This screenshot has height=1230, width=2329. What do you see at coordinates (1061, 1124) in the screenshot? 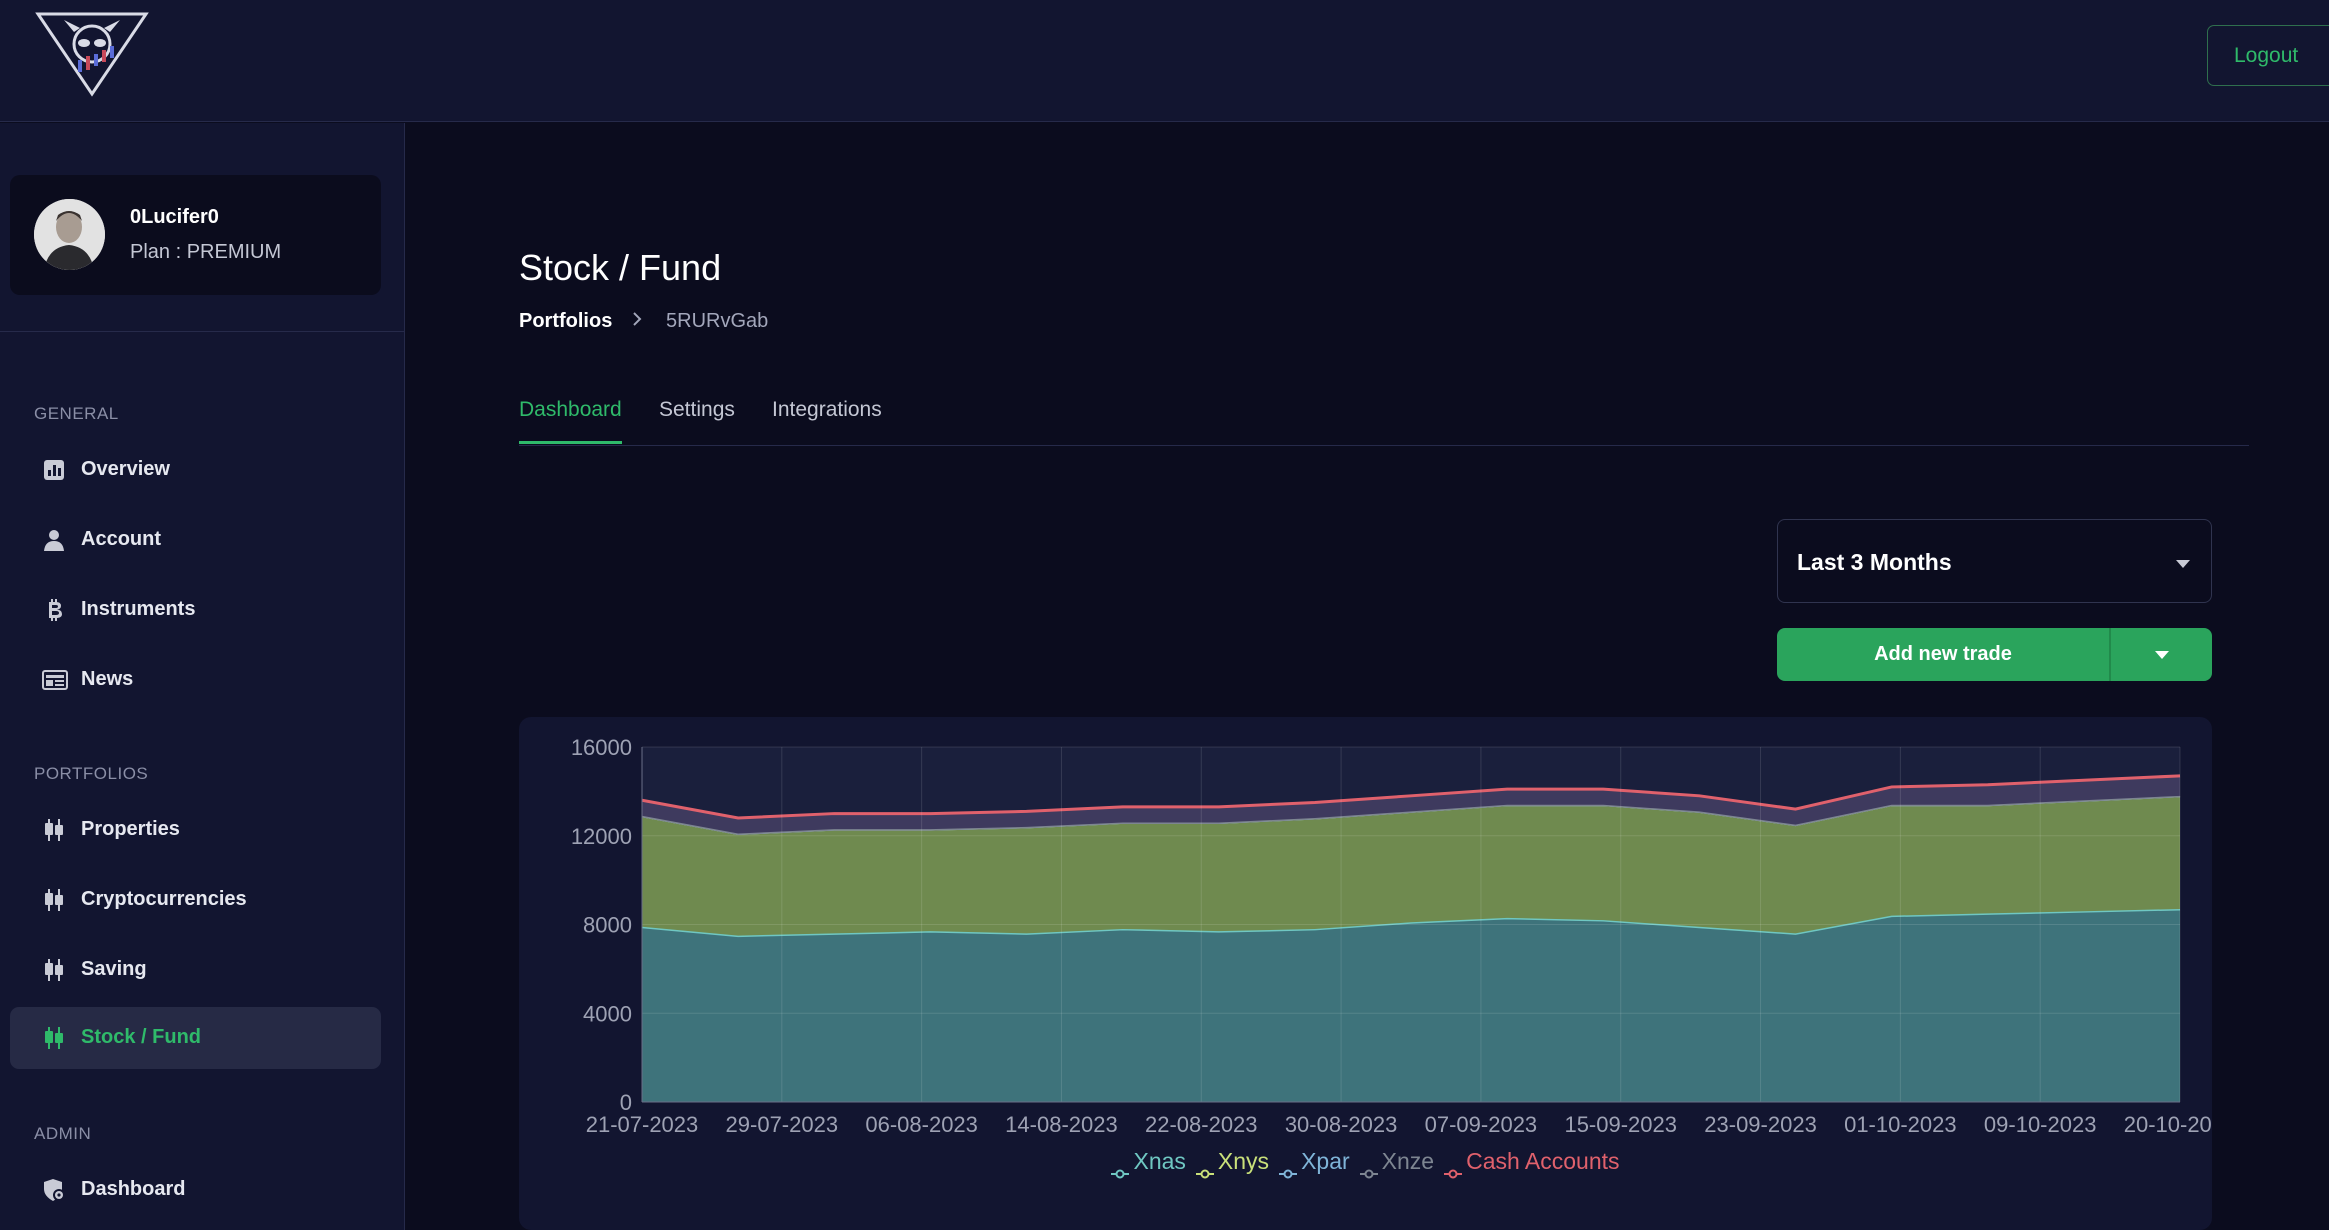
I see `x-tick-label: 14-08-2023` at bounding box center [1061, 1124].